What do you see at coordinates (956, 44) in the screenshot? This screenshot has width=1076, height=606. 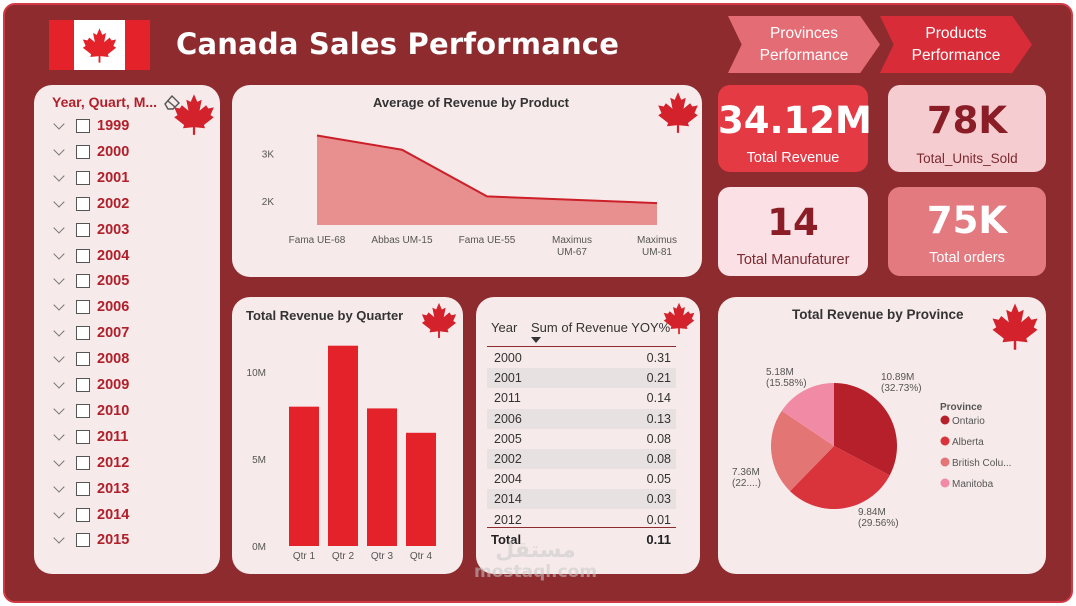 I see `nav-products-performance-button: Products Performance` at bounding box center [956, 44].